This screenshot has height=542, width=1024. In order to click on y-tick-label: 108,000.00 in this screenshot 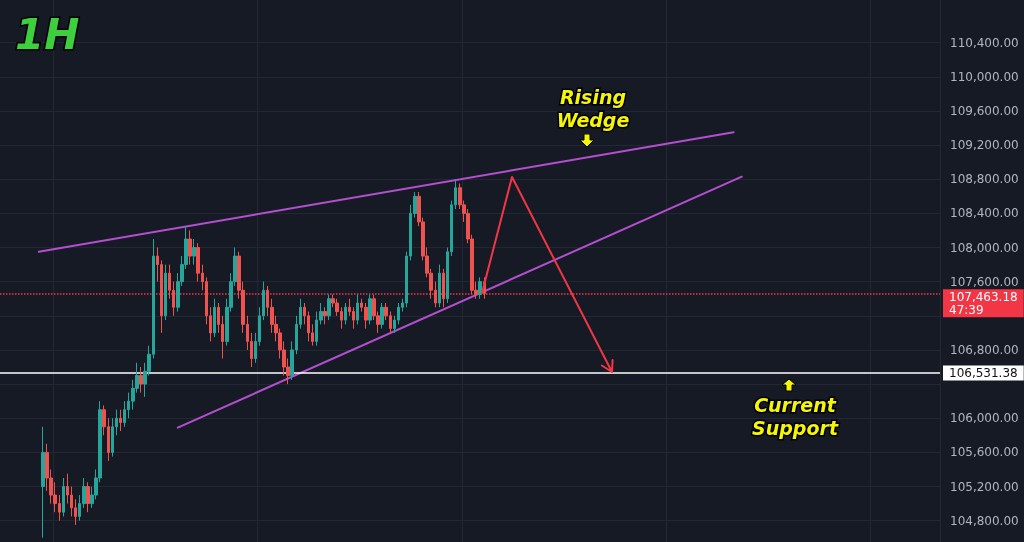, I will do `click(984, 247)`.